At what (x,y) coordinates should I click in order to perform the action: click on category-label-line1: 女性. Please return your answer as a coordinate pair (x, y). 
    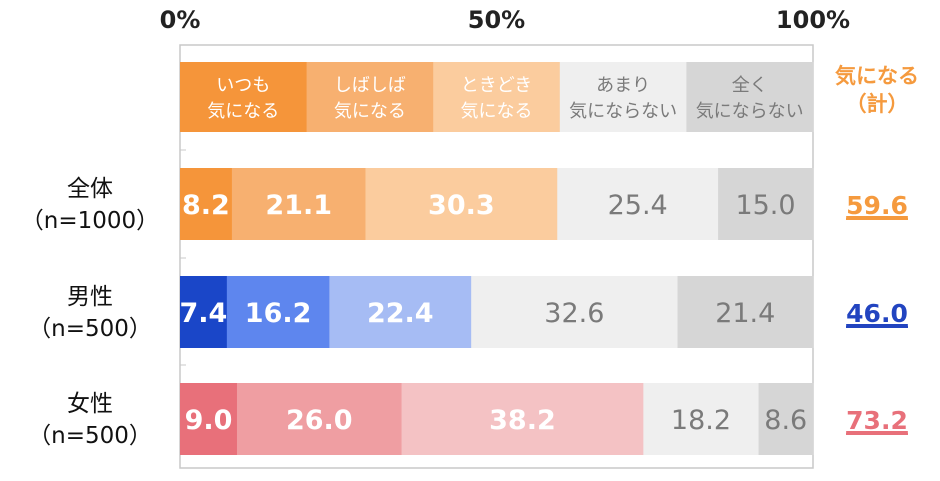
    Looking at the image, I should click on (90, 404).